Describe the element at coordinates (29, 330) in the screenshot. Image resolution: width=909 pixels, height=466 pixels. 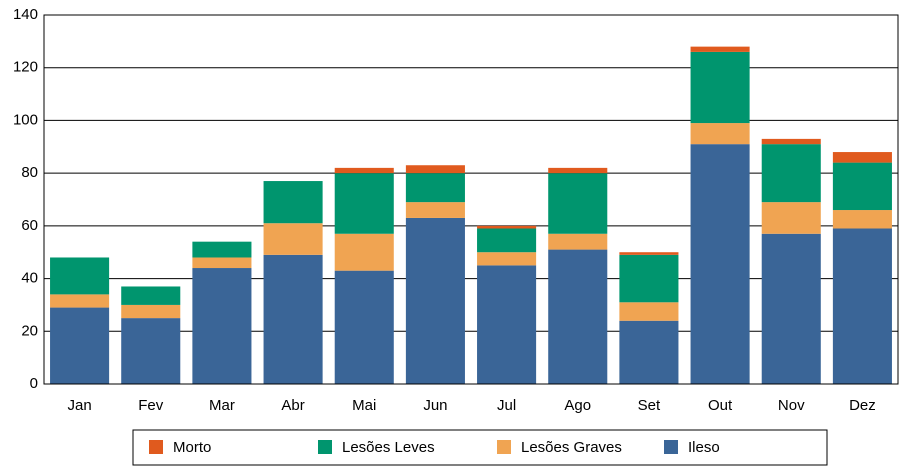
I see `y-tick-label: 20` at that location.